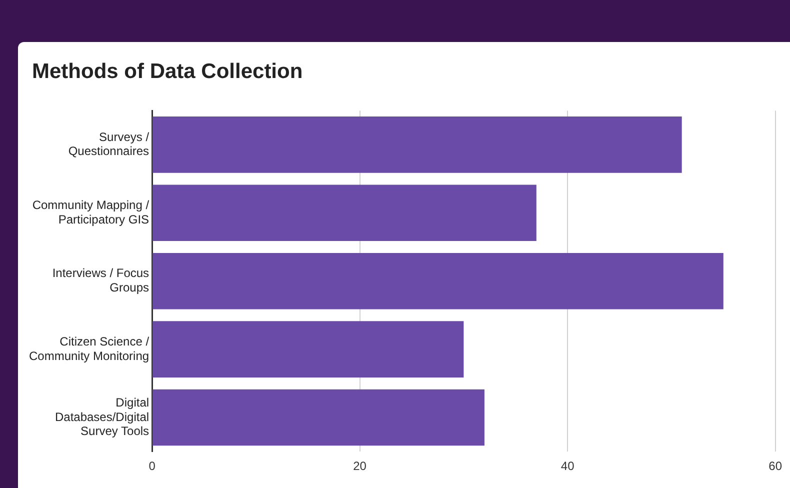  What do you see at coordinates (91, 212) in the screenshot?
I see `y-tick-label: Community Mapping / Participatory GIS` at bounding box center [91, 212].